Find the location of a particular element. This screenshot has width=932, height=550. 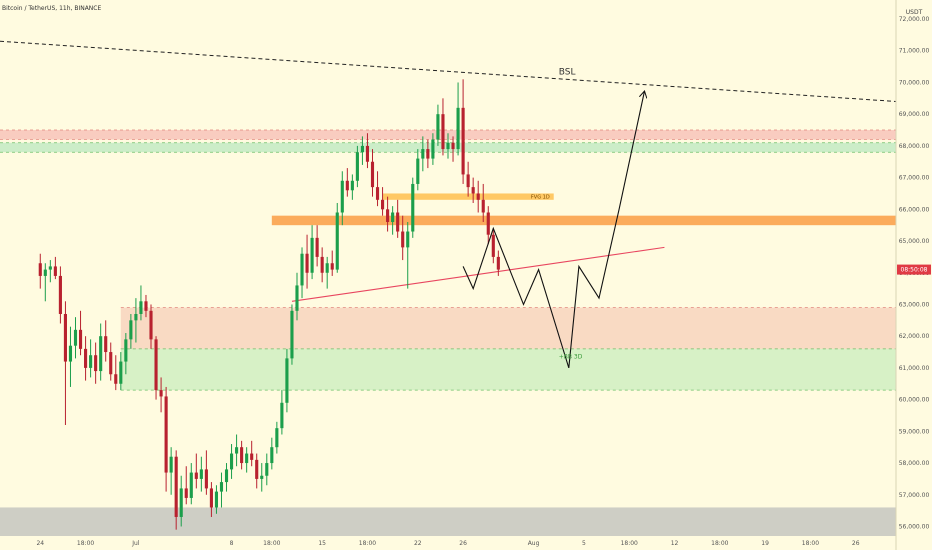

projection-path is located at coordinates (553, 230).